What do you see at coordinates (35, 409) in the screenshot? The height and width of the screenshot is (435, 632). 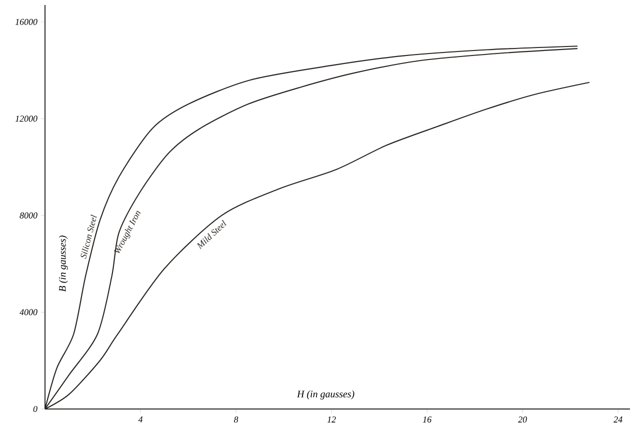 I see `y-tick-label: 0` at bounding box center [35, 409].